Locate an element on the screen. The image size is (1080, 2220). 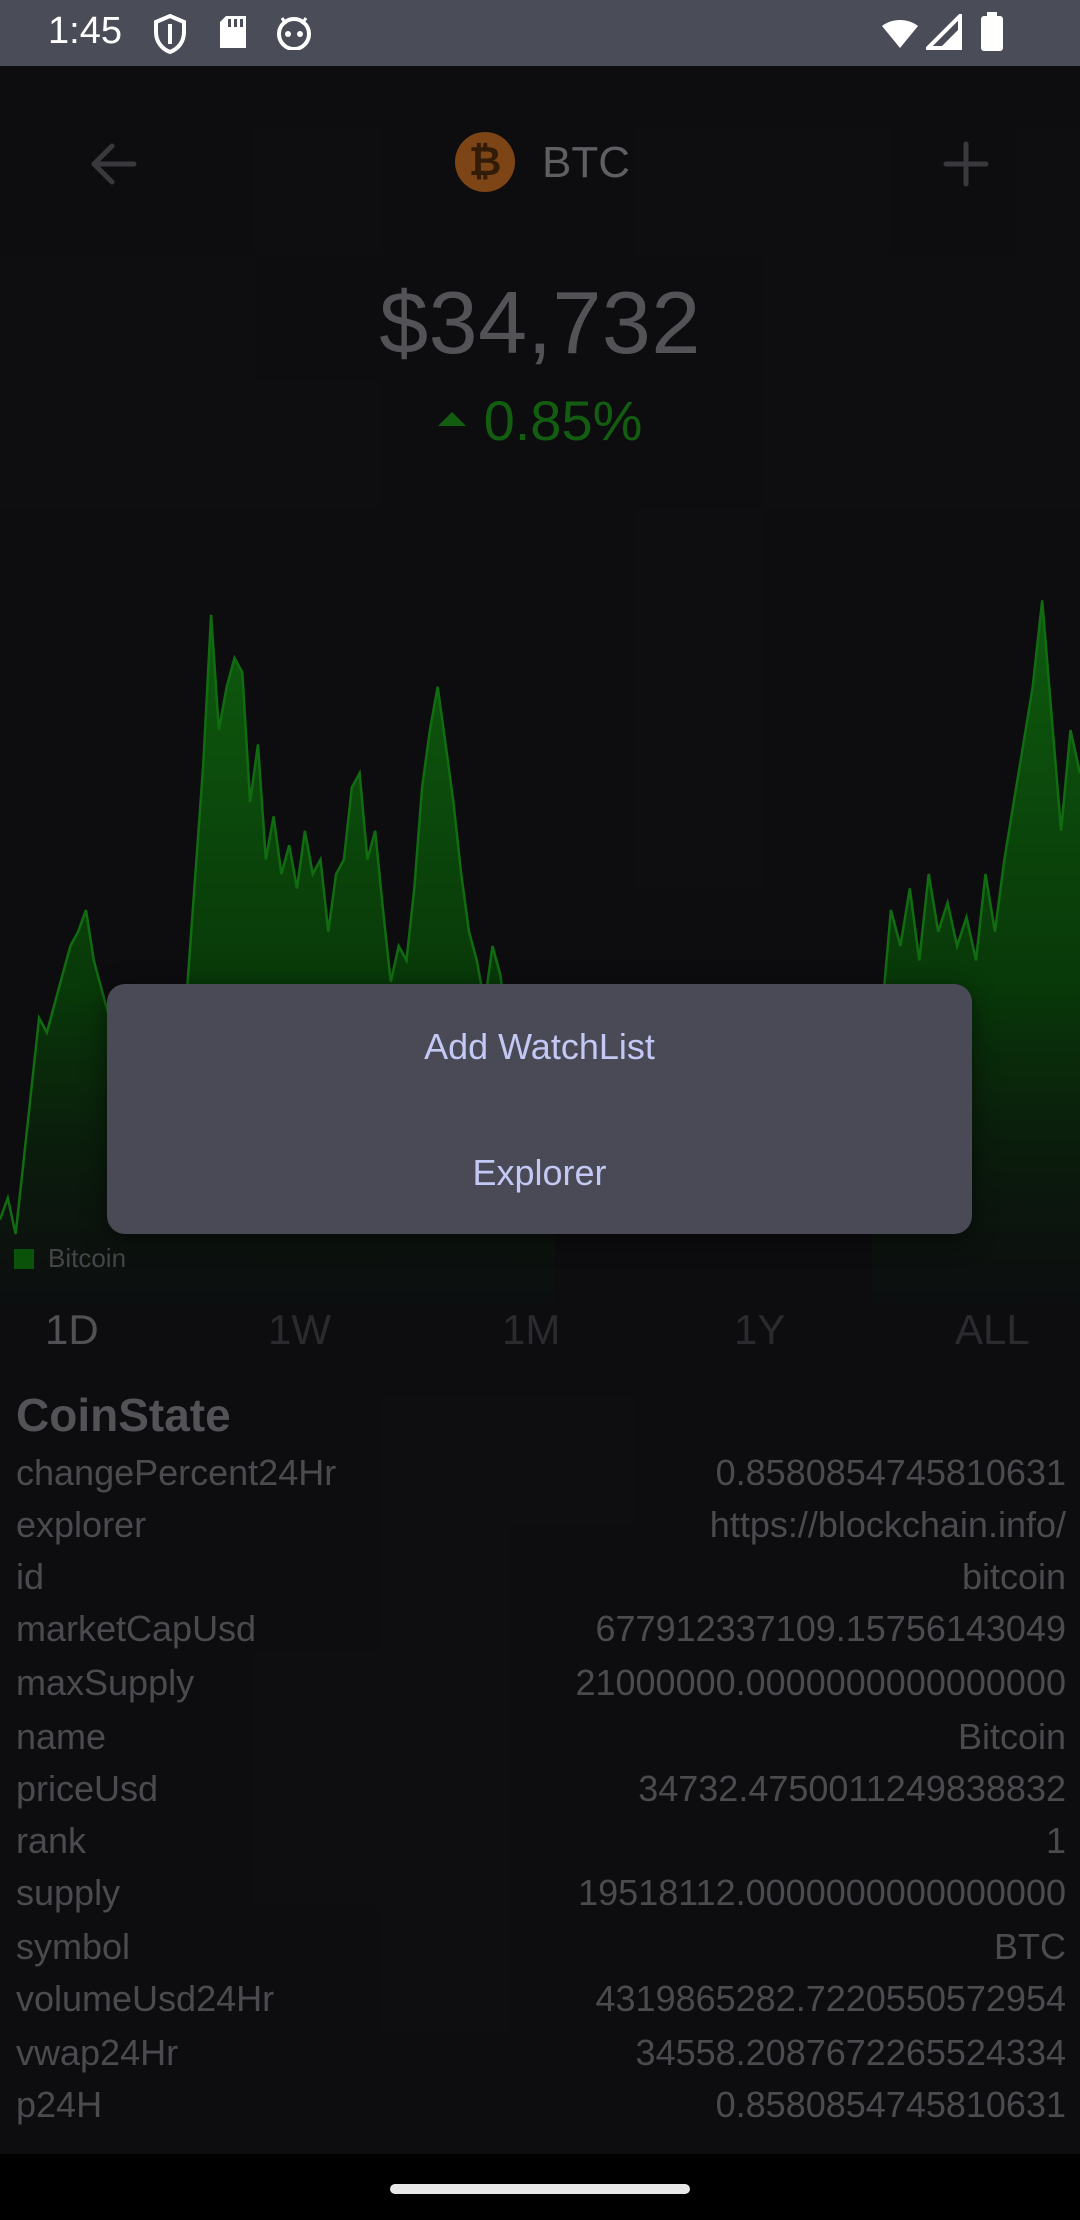
arrow-left-icon is located at coordinates (114, 164).